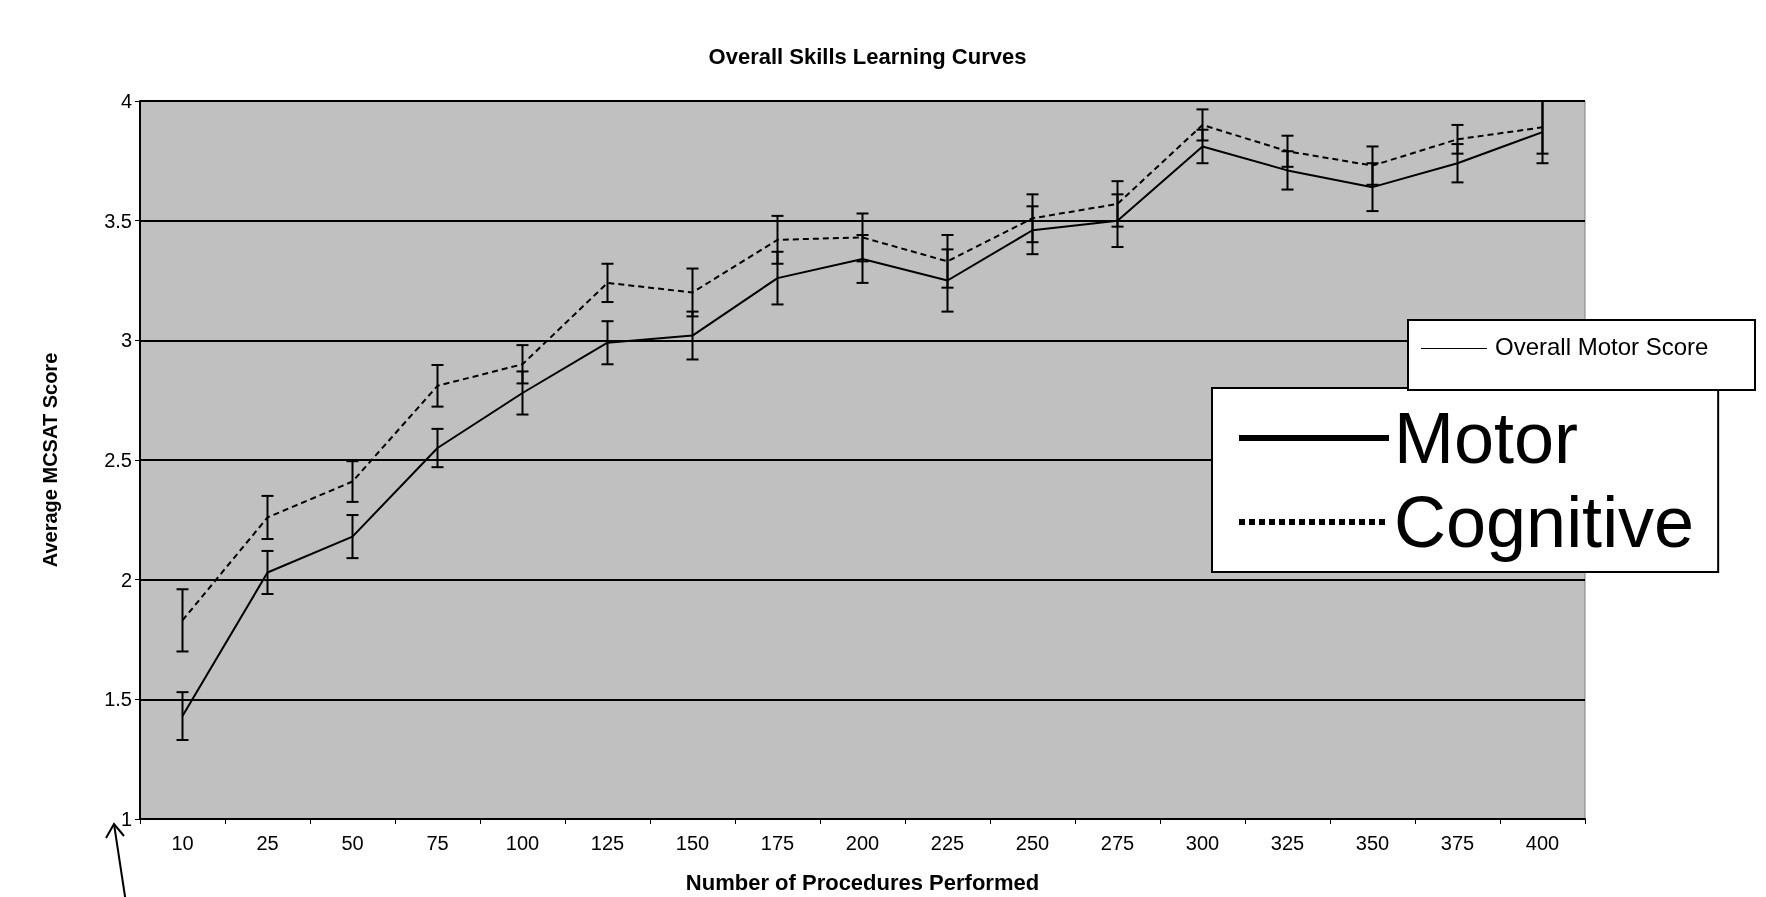 The height and width of the screenshot is (897, 1766). Describe the element at coordinates (1486, 438) in the screenshot. I see `legend-label: Motor` at that location.